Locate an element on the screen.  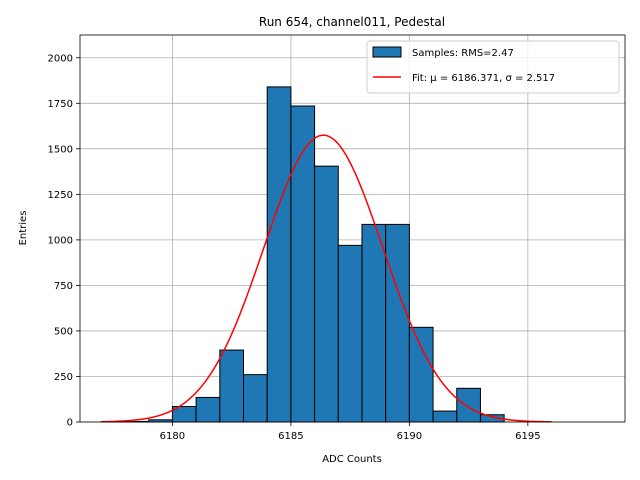
x-tick-label: 6195 is located at coordinates (527, 436).